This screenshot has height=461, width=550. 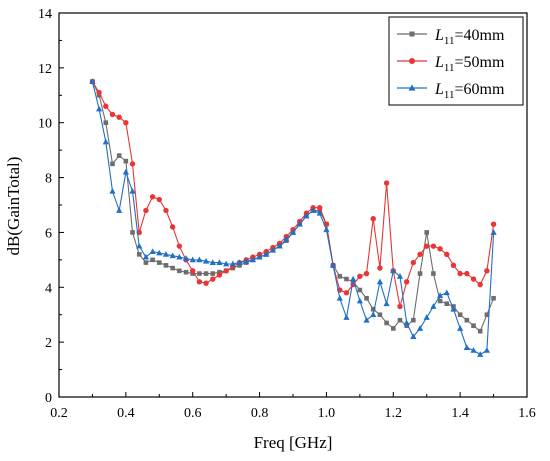 What do you see at coordinates (394, 413) in the screenshot?
I see `x-tick-label: 1.2` at bounding box center [394, 413].